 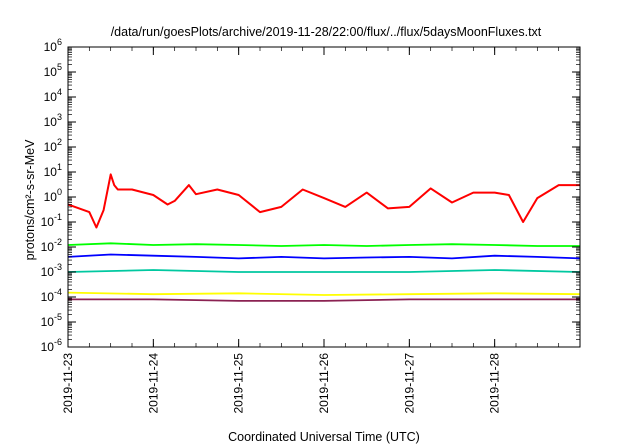 I want to click on y-tick-label: 10¹, so click(x=53, y=170).